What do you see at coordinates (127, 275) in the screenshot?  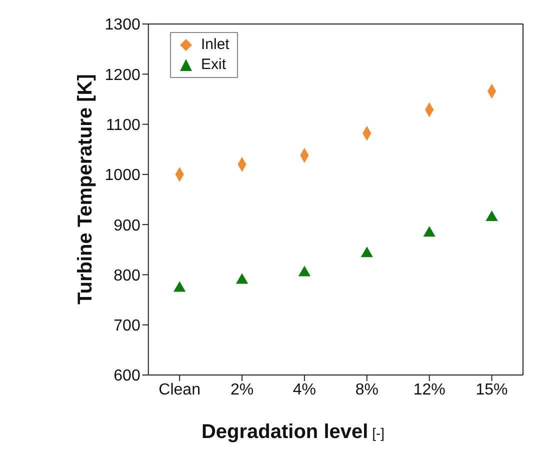 I see `y-tick-label: 800` at bounding box center [127, 275].